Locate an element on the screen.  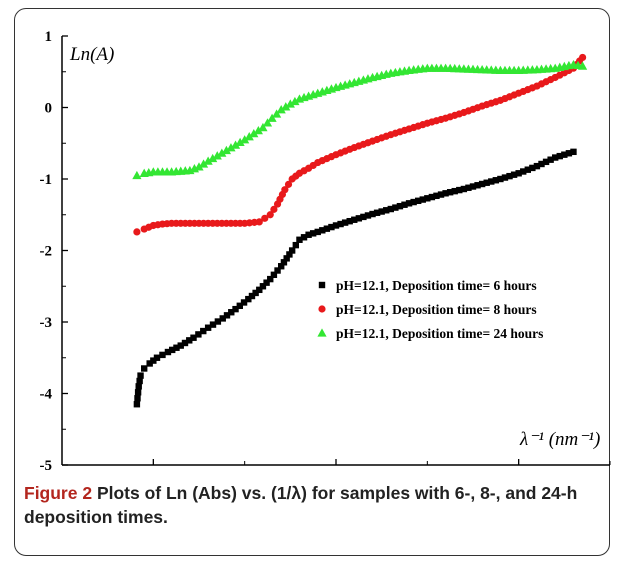
legend-label: pH=12.1, Deposition time= 6 hours is located at coordinates (436, 285).